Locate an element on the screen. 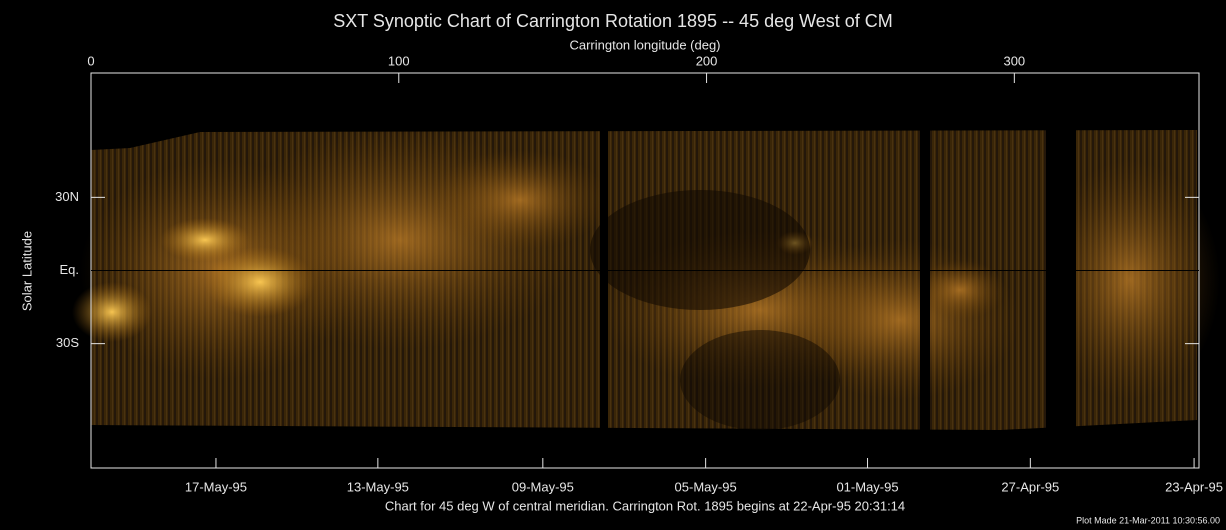 This screenshot has height=530, width=1226. x2-tick-label: 13-May-95 is located at coordinates (378, 486).